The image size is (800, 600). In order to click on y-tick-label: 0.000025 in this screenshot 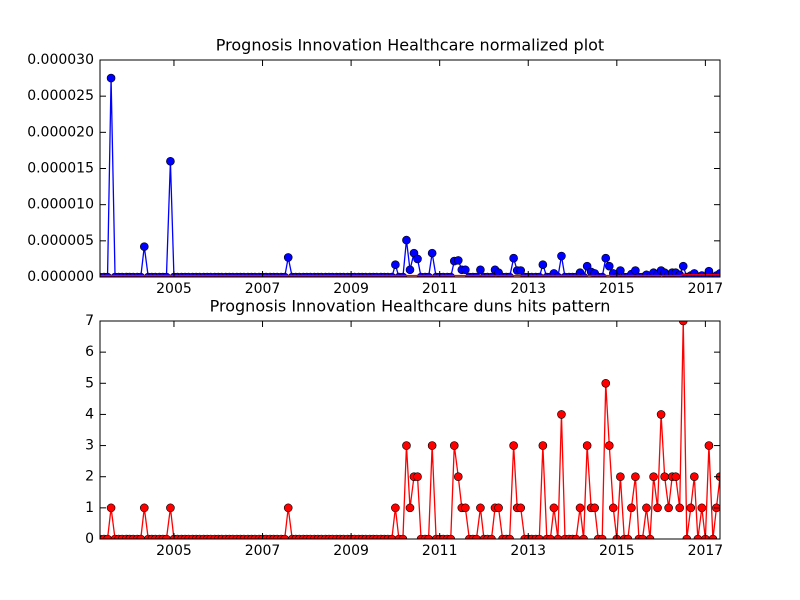, I will do `click(60, 96)`.